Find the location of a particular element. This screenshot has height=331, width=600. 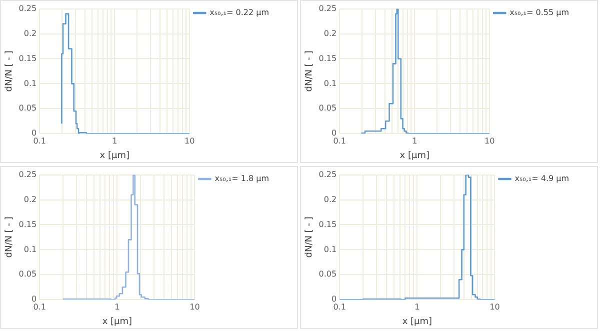

legend-label: x₅₀,₁= 0.22 µm is located at coordinates (240, 13).